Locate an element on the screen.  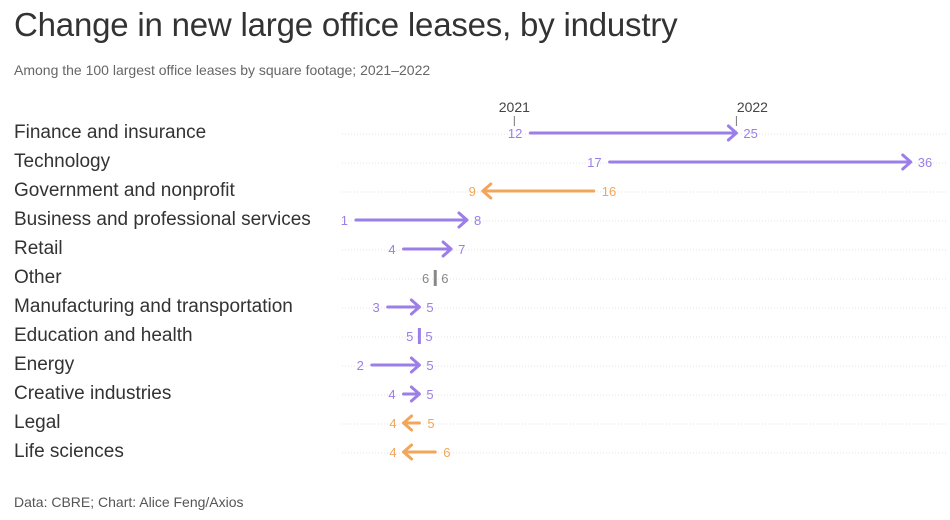
category-label: Education and health is located at coordinates (103, 335).